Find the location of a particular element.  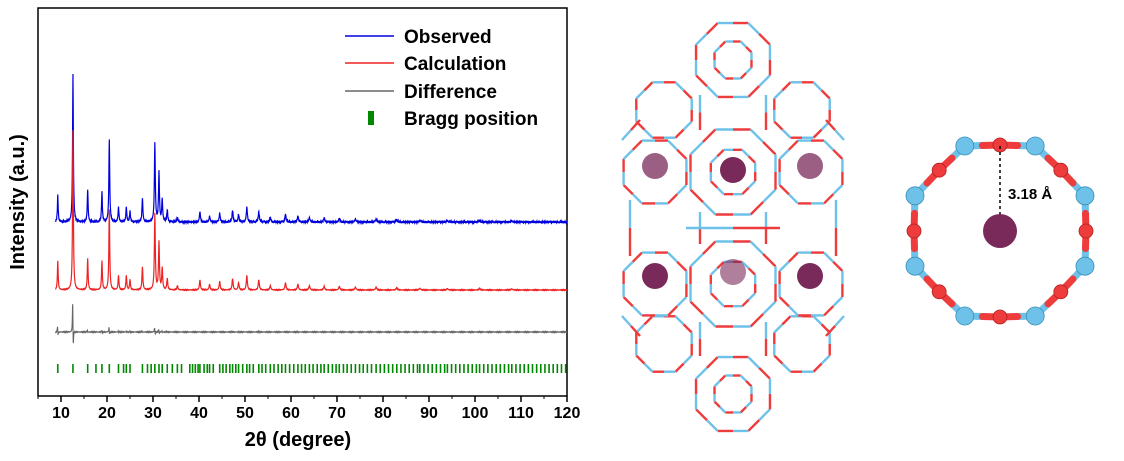

cage-11-edge-0-o is located at coordinates (829, 311).